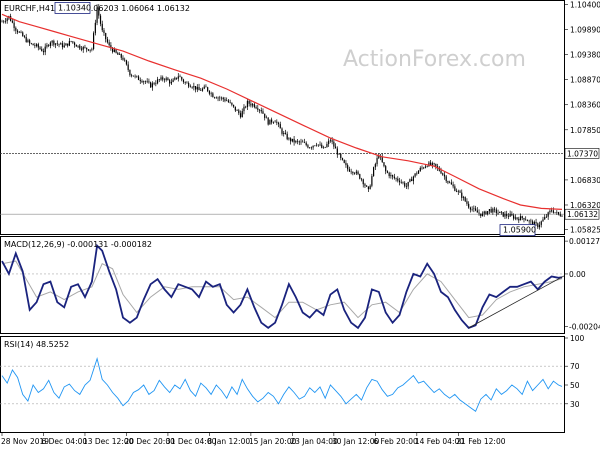  Describe the element at coordinates (25, 441) in the screenshot. I see `time-tick-label: 28 Nov 2019` at that location.